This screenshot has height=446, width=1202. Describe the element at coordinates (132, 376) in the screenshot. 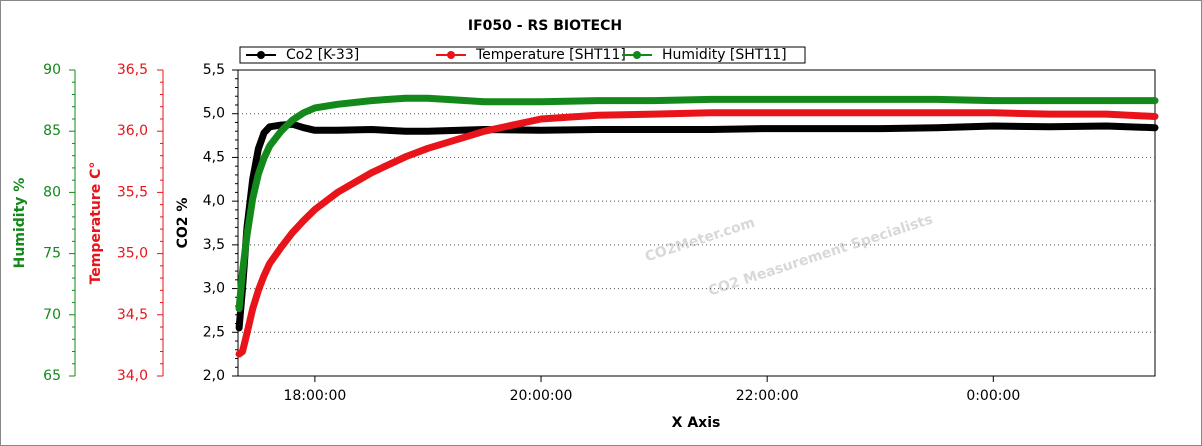

I see `y-tick-label: 34,0` at that location.